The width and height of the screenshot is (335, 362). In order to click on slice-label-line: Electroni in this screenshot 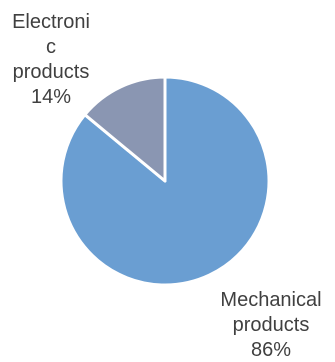, I will do `click(51, 22)`.